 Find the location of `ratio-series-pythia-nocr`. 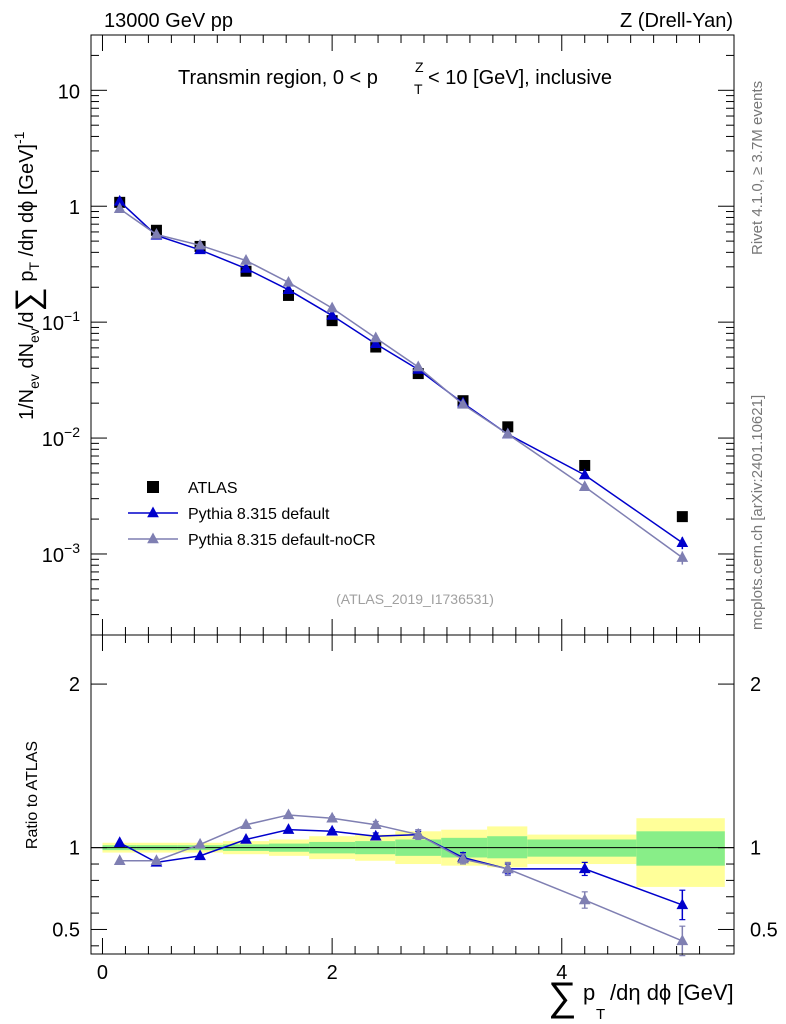

ratio-series-pythia-nocr is located at coordinates (401, 882).